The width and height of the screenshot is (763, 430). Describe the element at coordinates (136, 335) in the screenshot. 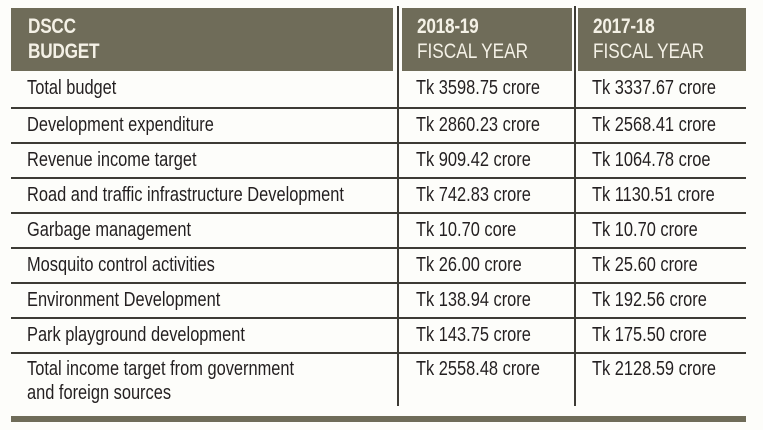

I see `row-label: Park playground development` at that location.